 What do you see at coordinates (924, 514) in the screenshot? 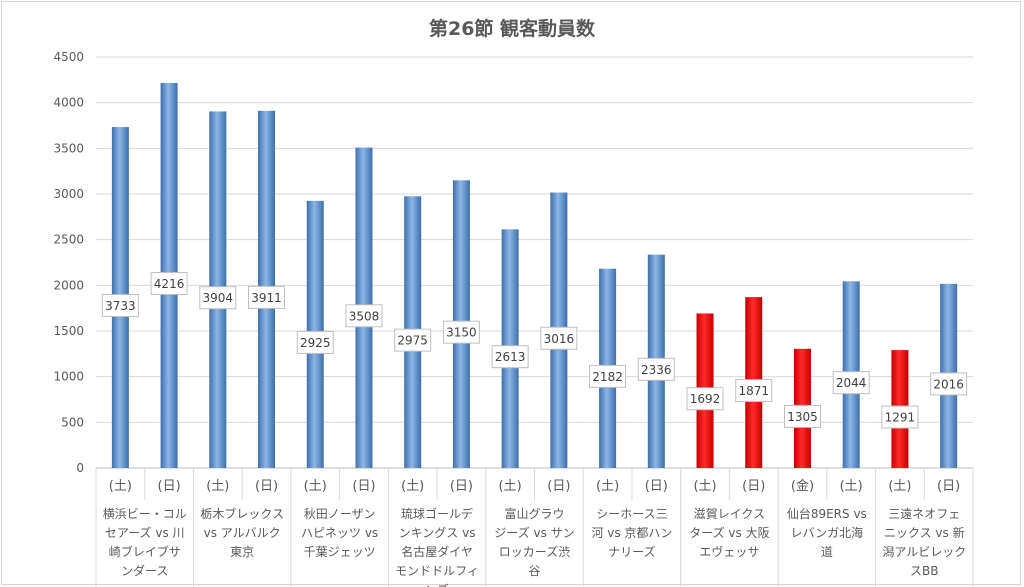
I see `group-label-line: 三遠ネオフェ` at bounding box center [924, 514].